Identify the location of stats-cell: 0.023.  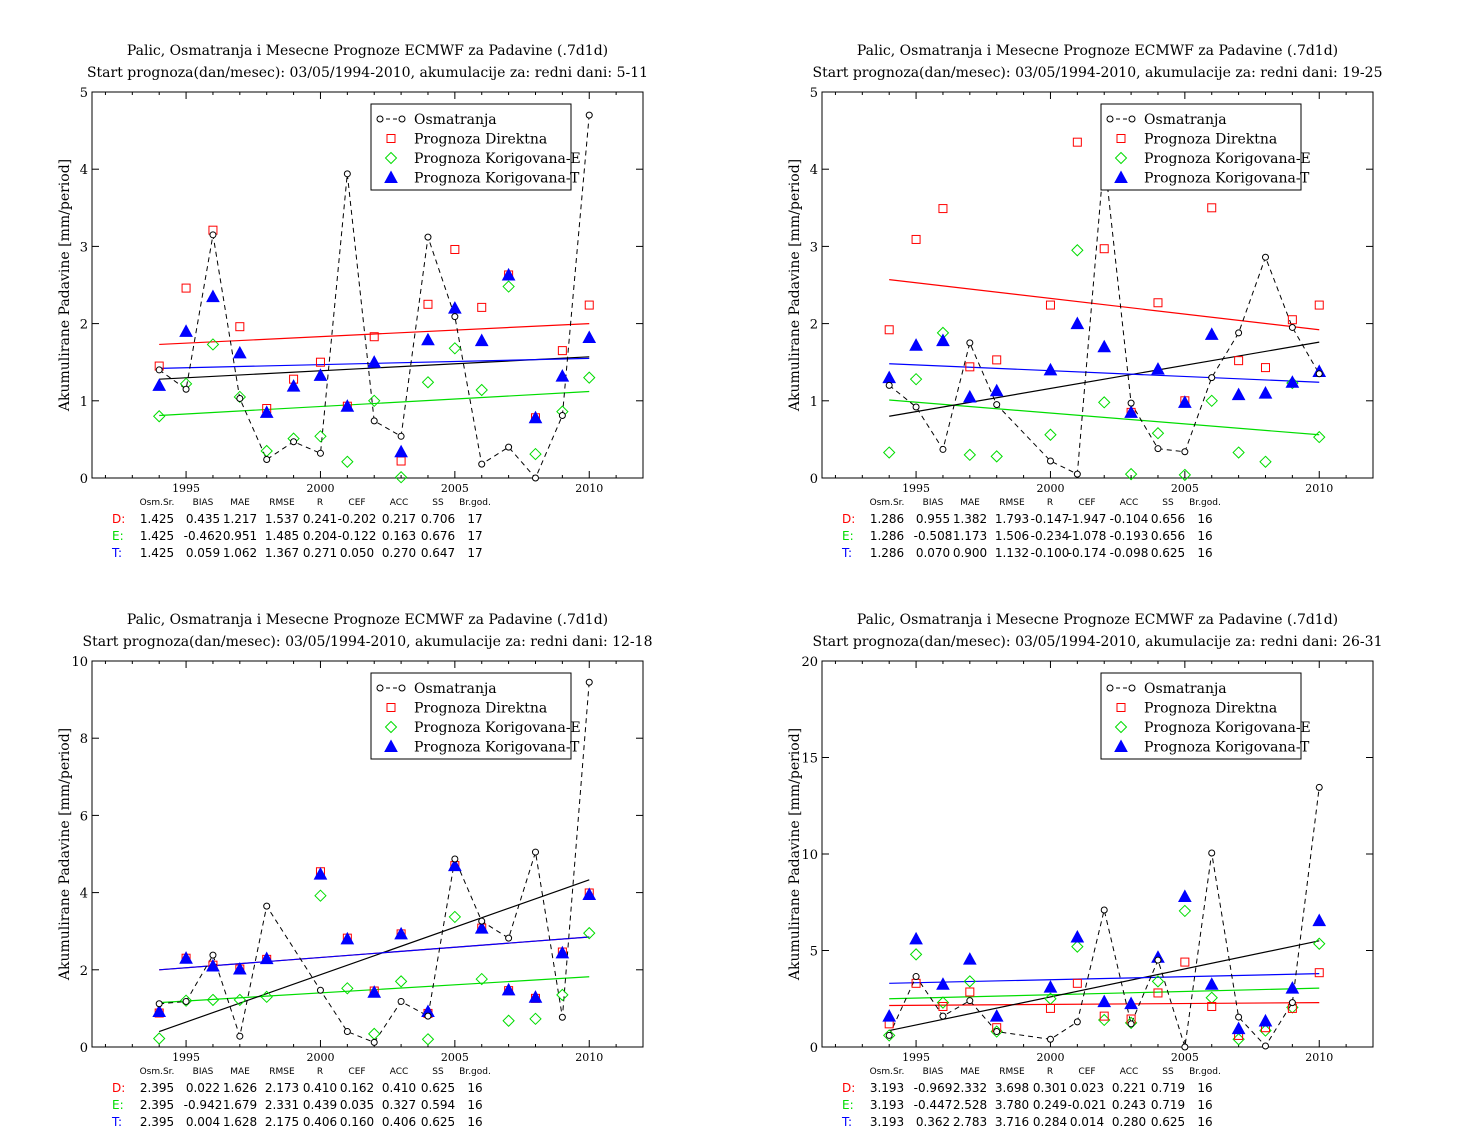
(1087, 1088).